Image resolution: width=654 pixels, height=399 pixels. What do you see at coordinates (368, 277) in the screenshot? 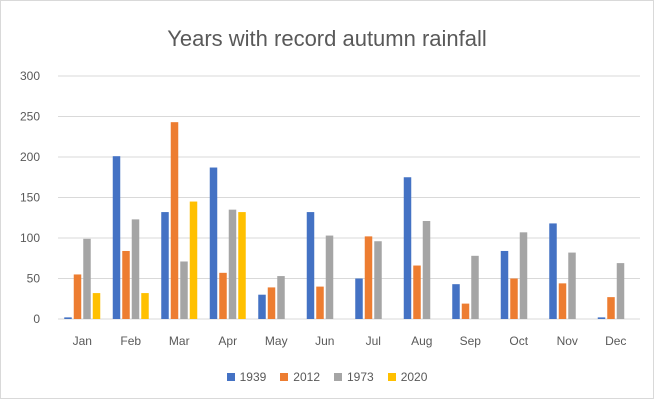
I see `bar-jul-2012` at bounding box center [368, 277].